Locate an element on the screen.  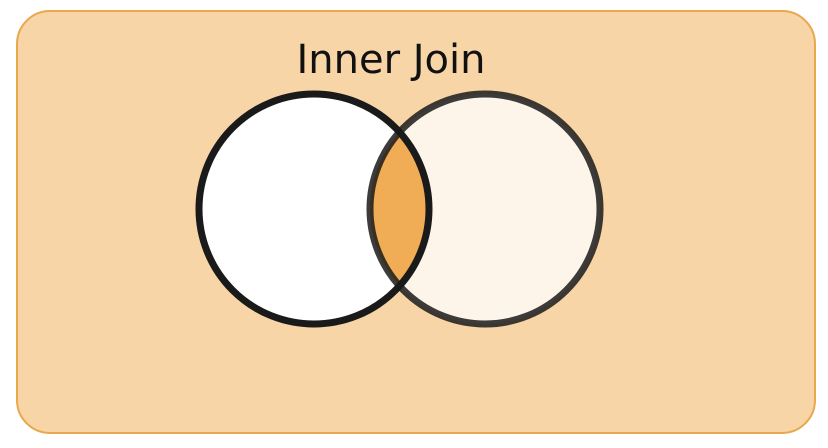
left-circle-fill is located at coordinates (314, 209).